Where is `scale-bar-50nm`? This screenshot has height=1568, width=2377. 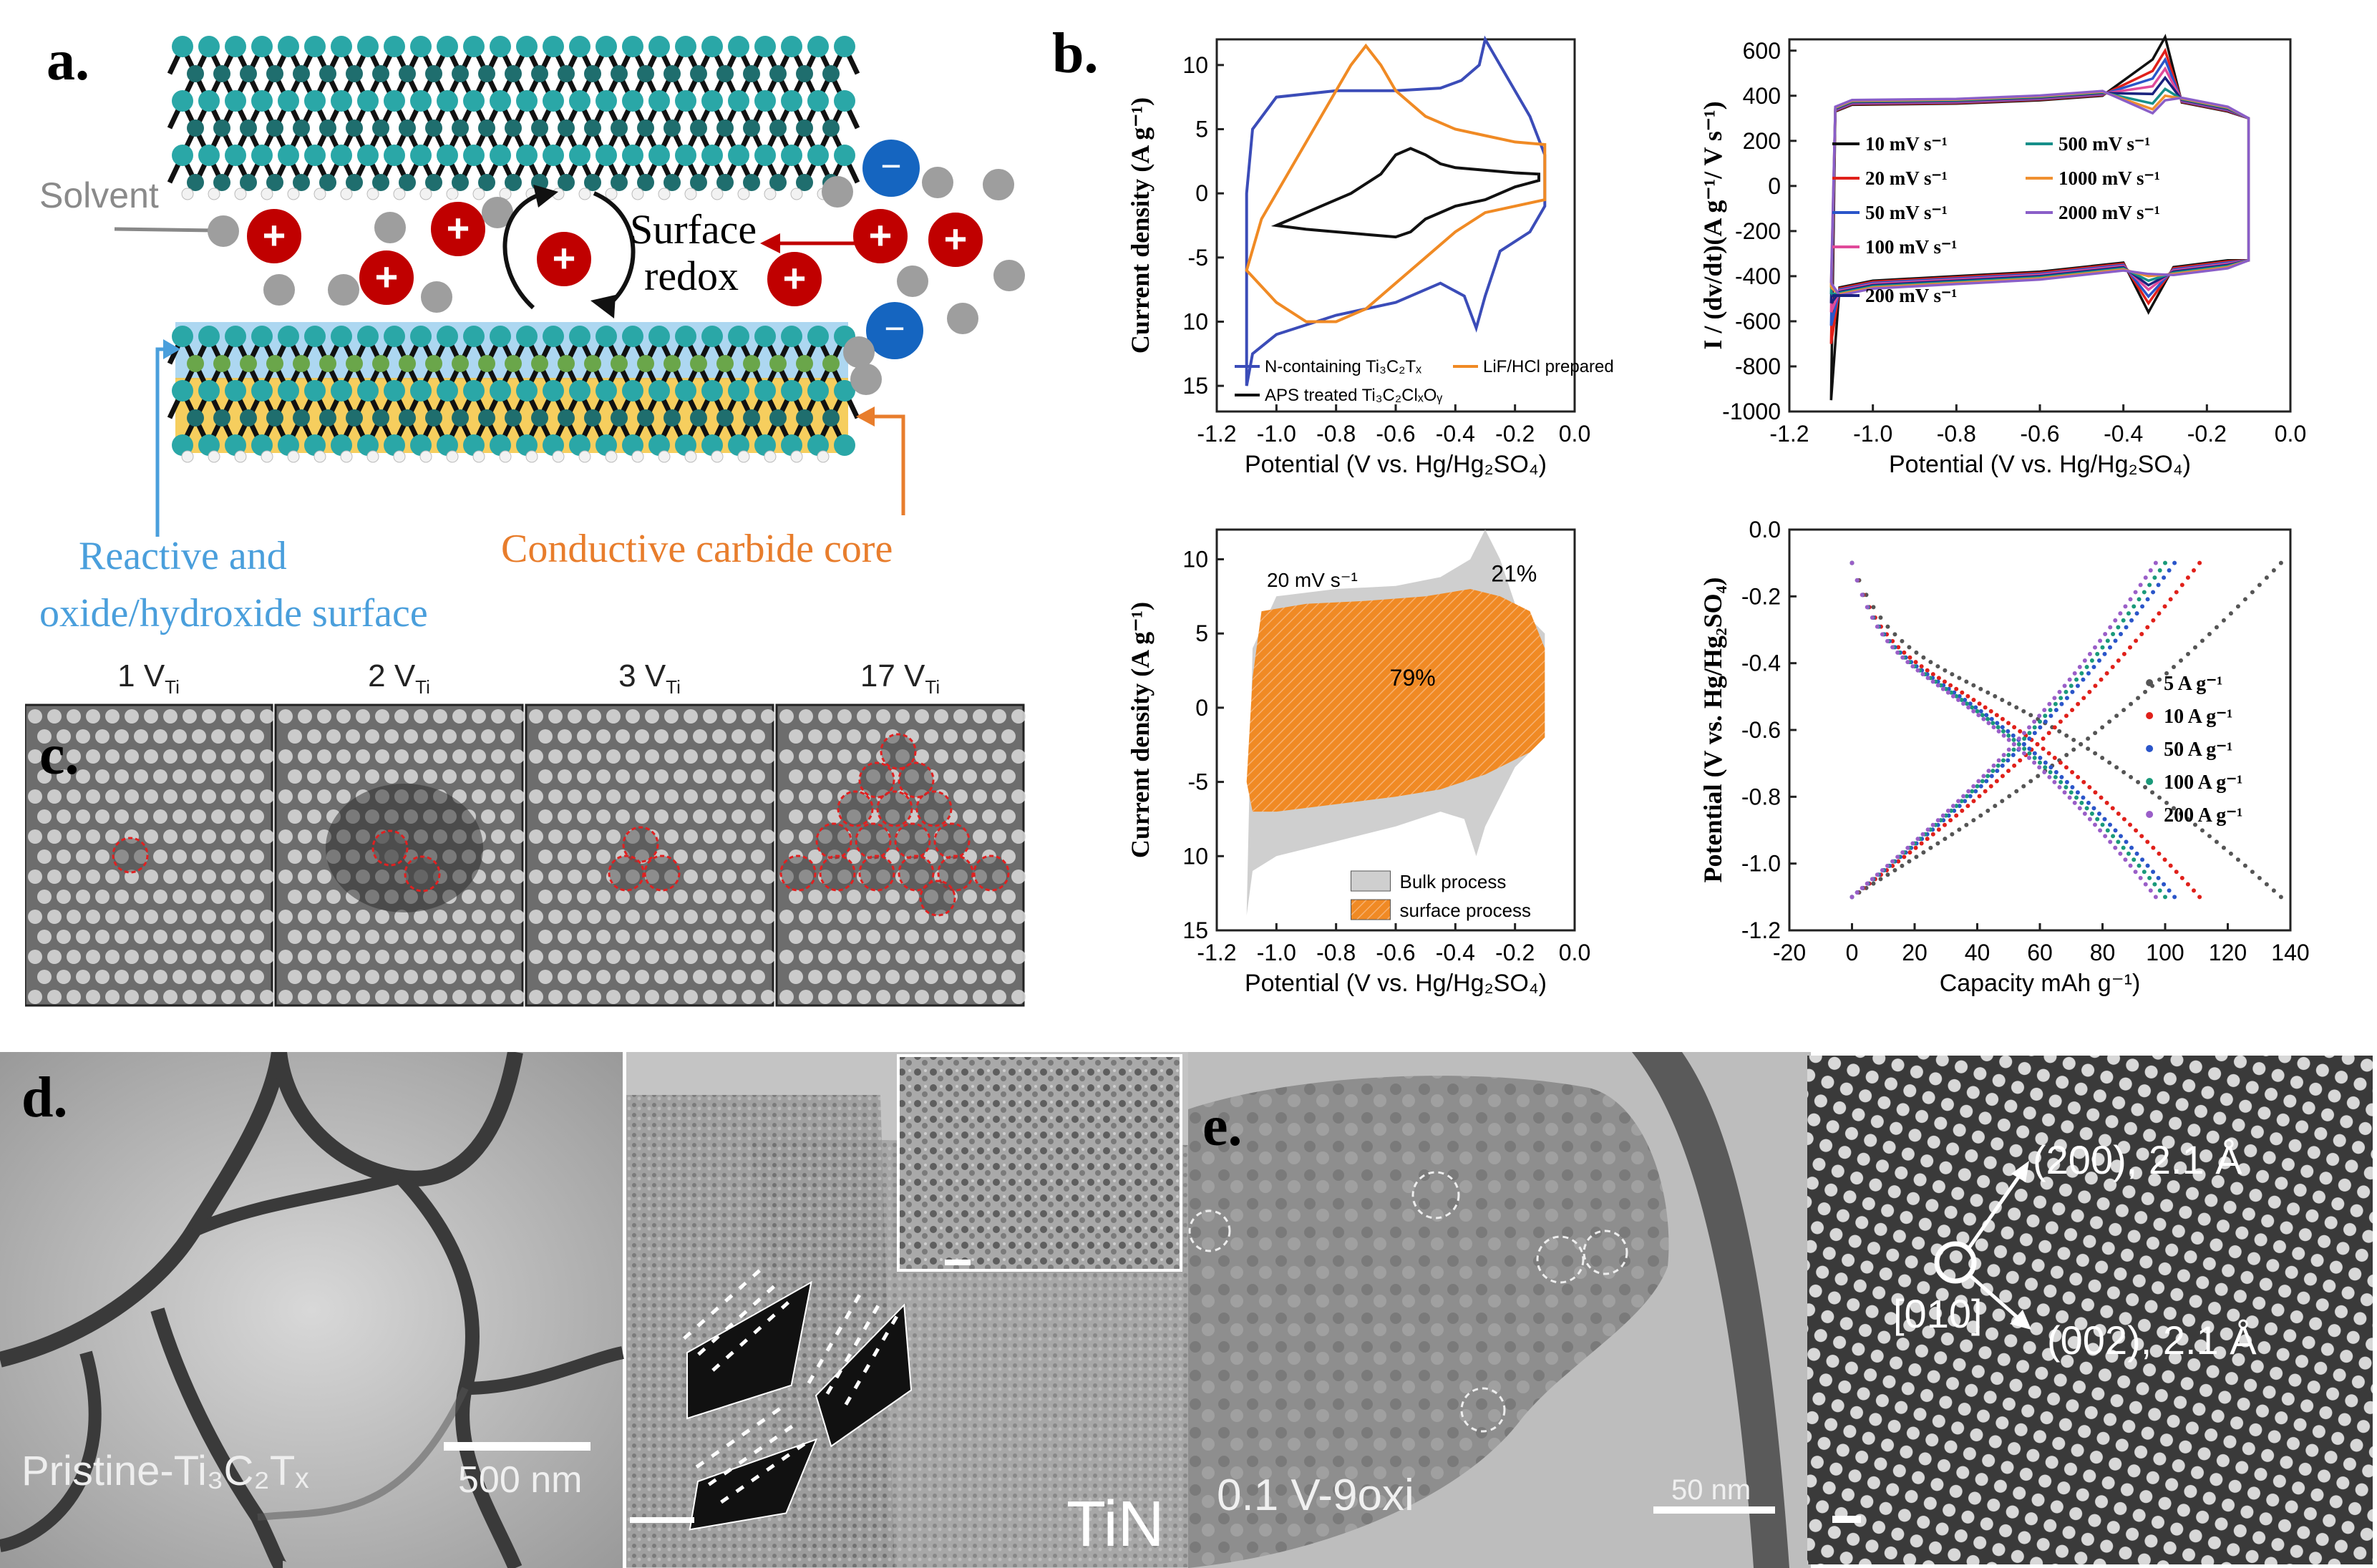
scale-bar-50nm is located at coordinates (1714, 1510).